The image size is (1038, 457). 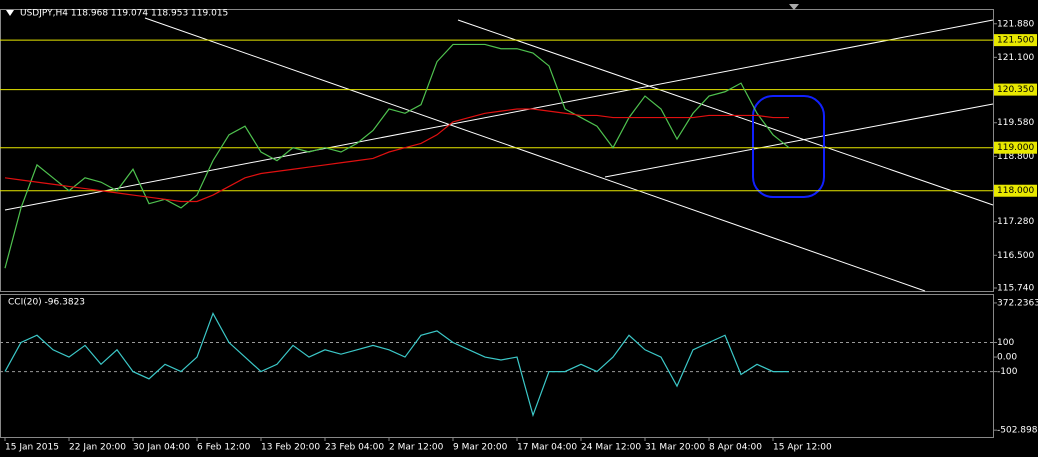 What do you see at coordinates (354, 448) in the screenshot?
I see `x-tick-label: 23 Feb 04:00` at bounding box center [354, 448].